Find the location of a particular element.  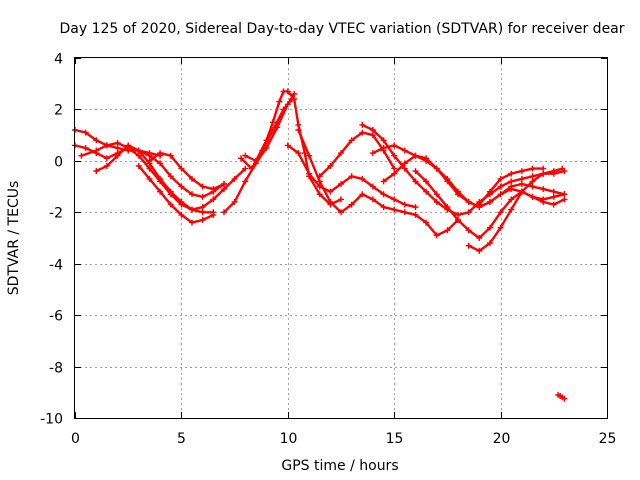

y-tick-labels: -10 -8 -6 -4 -2 0 2 4 is located at coordinates (51, 240).